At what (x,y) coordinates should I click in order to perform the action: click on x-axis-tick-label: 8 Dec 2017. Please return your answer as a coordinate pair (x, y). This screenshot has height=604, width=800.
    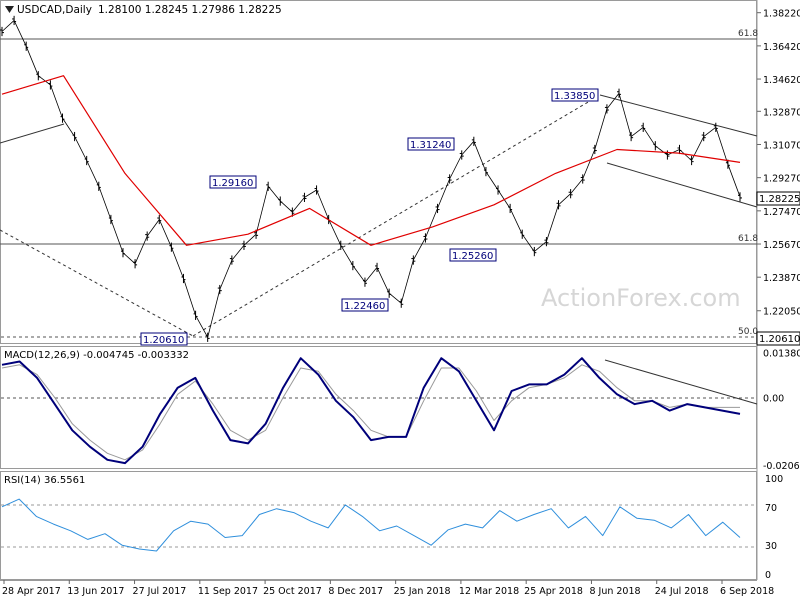
    Looking at the image, I should click on (355, 591).